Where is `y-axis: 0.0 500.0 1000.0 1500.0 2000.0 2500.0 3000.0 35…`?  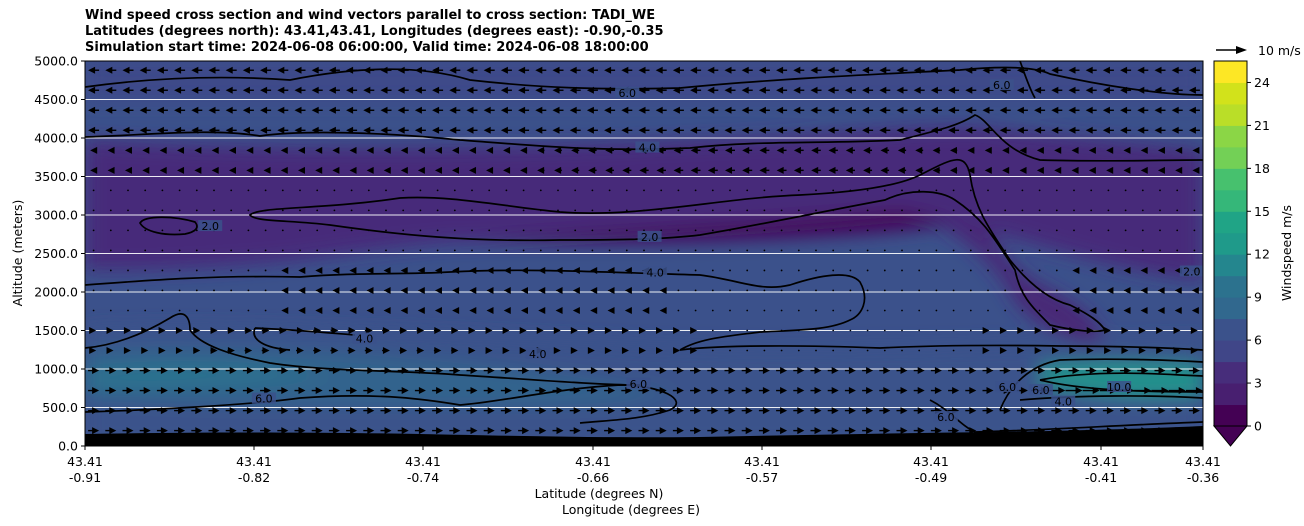
y-axis: 0.0 500.0 1000.0 1500.0 2000.0 2500.0 3000.0 35… is located at coordinates (59, 254).